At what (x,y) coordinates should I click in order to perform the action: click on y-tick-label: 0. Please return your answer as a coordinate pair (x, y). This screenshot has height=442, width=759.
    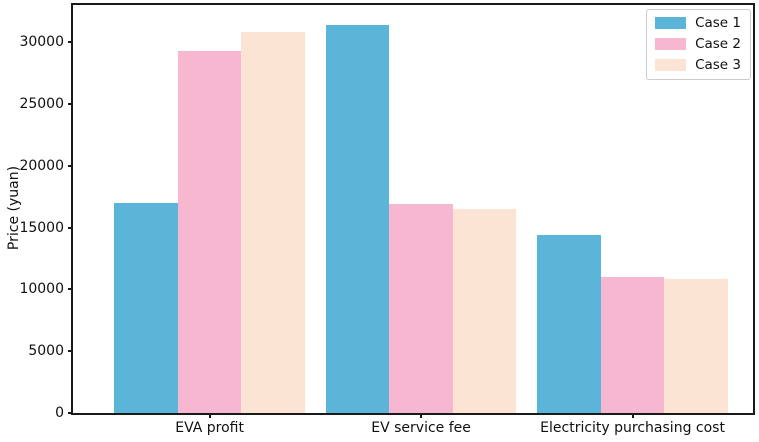
    Looking at the image, I should click on (59, 413).